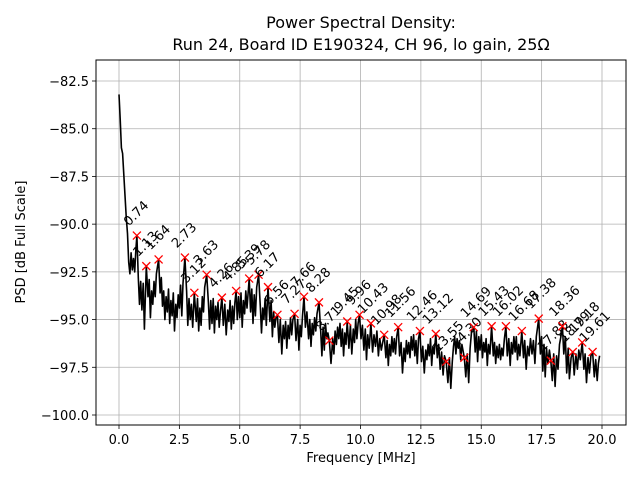  I want to click on y-tick-label: −85.0, so click(69, 130).